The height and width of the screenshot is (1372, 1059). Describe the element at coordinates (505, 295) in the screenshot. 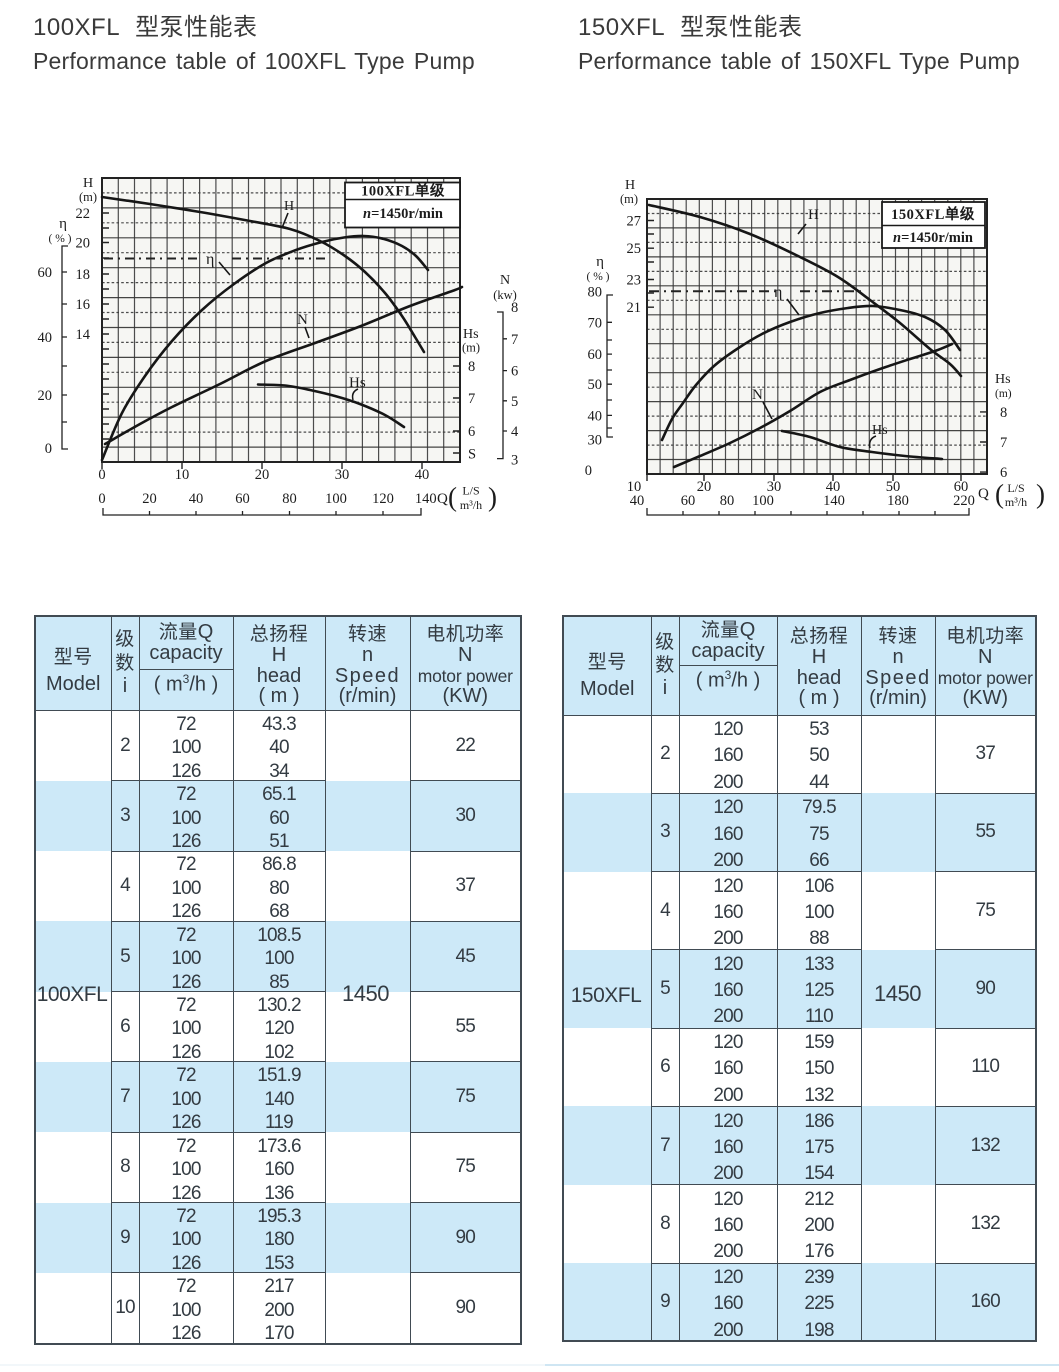

I see `svg-text: (kw)` at that location.